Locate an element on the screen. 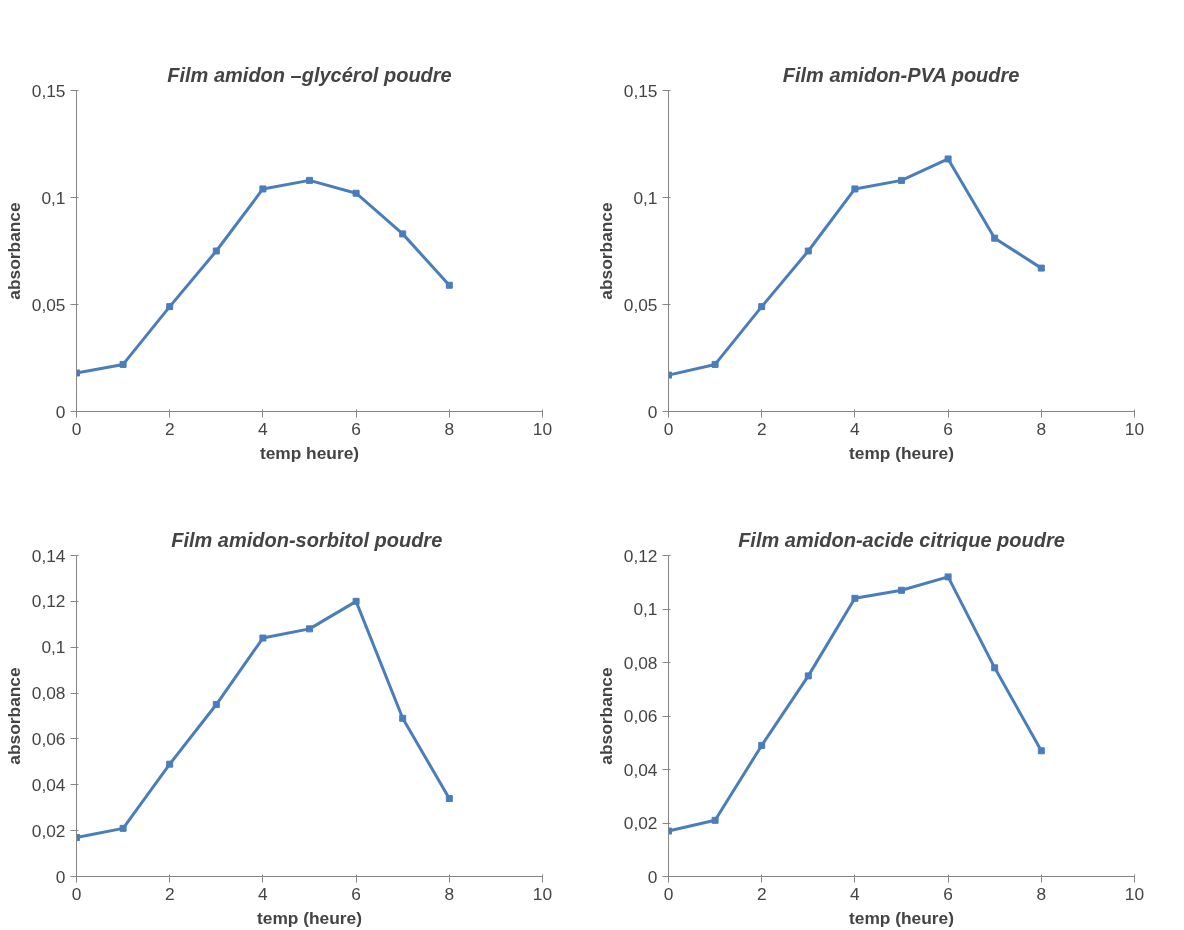 This screenshot has width=1184, height=930. chart-title: Film amidon-acide citrique poudre is located at coordinates (901, 539).